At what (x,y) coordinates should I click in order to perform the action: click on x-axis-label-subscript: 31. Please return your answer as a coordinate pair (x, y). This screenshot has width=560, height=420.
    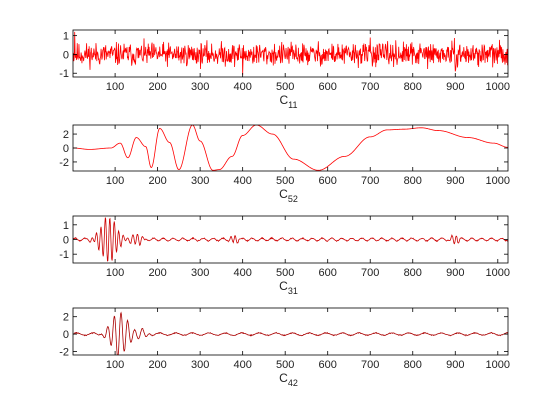
    Looking at the image, I should click on (293, 291).